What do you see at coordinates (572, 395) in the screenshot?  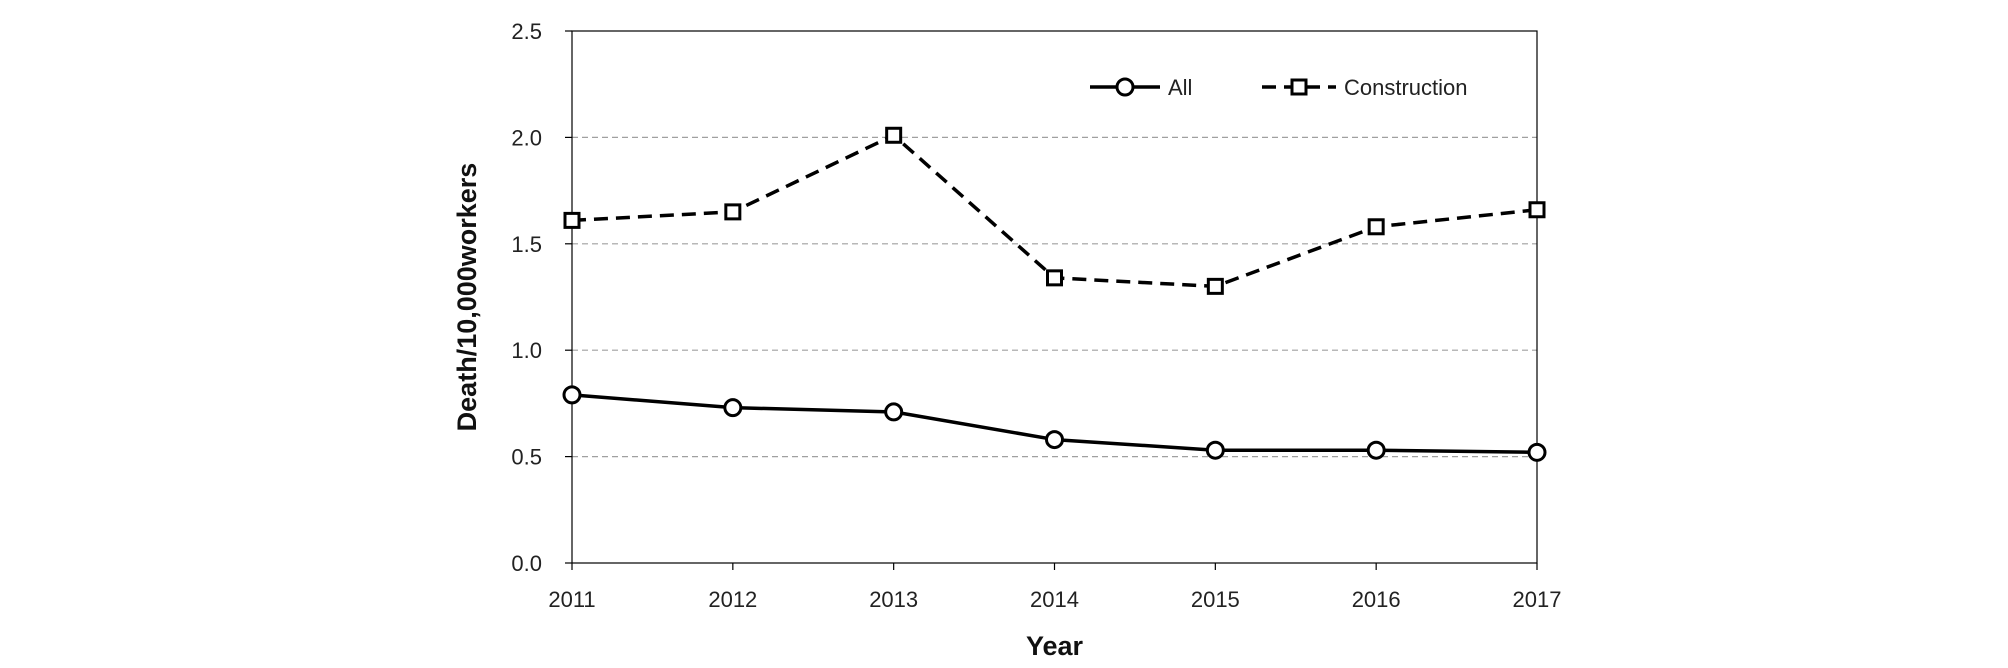 I see `point-all-2011` at bounding box center [572, 395].